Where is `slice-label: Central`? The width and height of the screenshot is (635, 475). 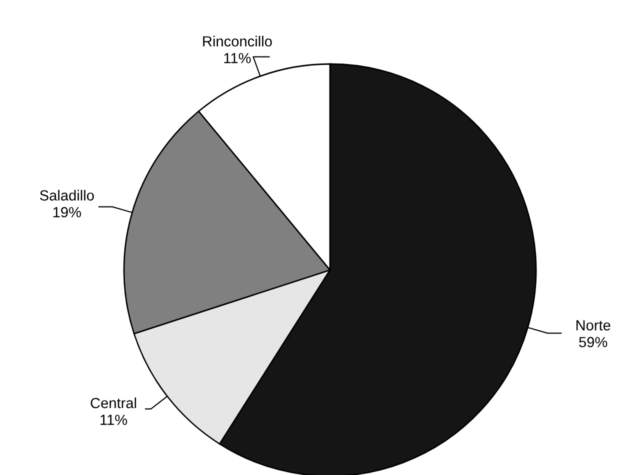 slice-label: Central is located at coordinates (113, 402).